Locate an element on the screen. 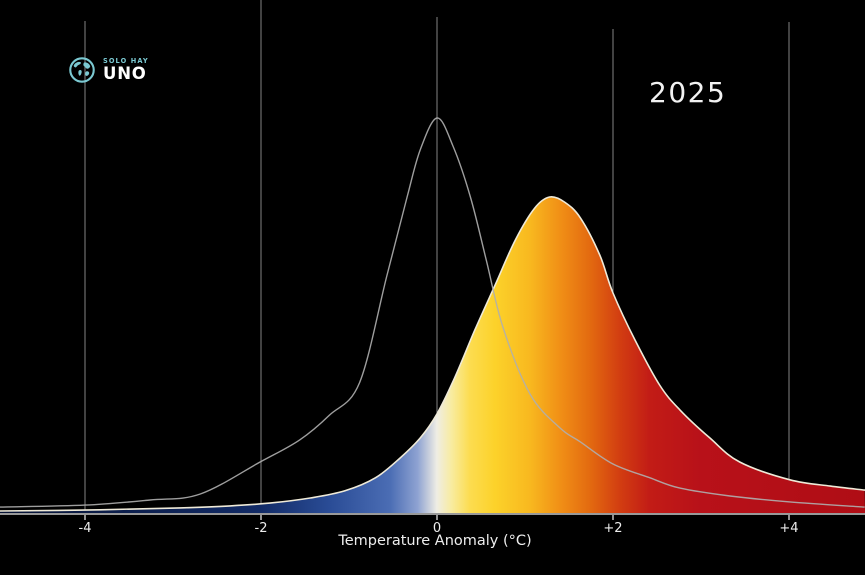  x-tick-label-0: 0 is located at coordinates (437, 528).